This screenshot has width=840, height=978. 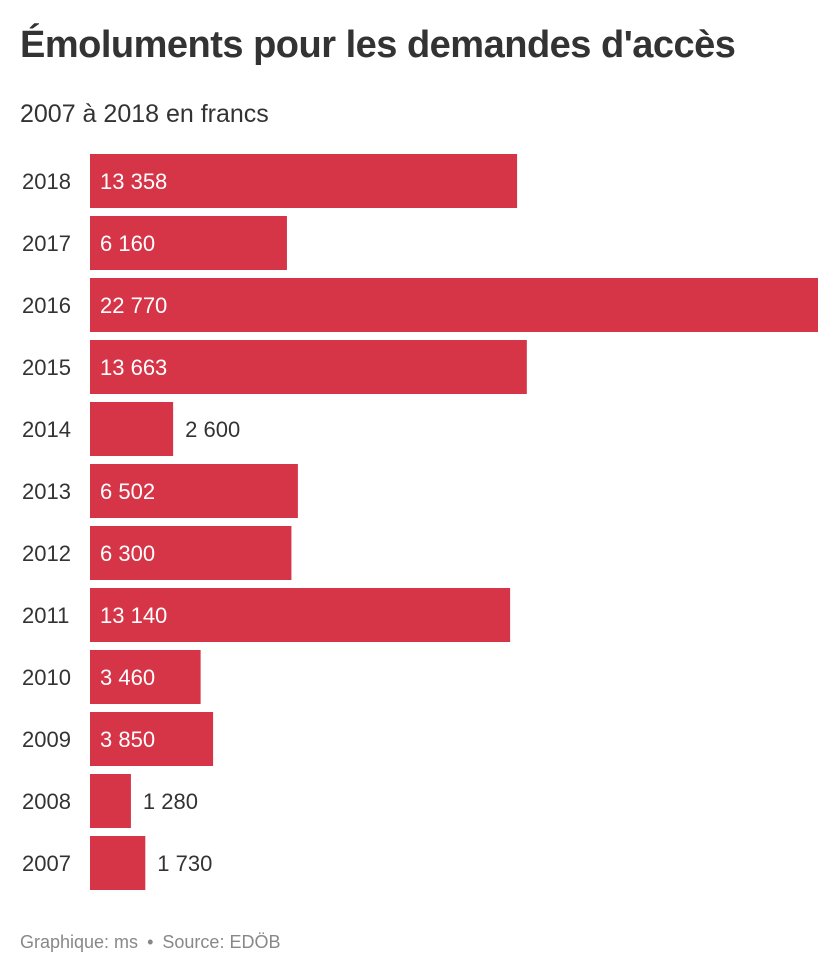 What do you see at coordinates (127, 553) in the screenshot?
I see `value-label-2012: 6 300` at bounding box center [127, 553].